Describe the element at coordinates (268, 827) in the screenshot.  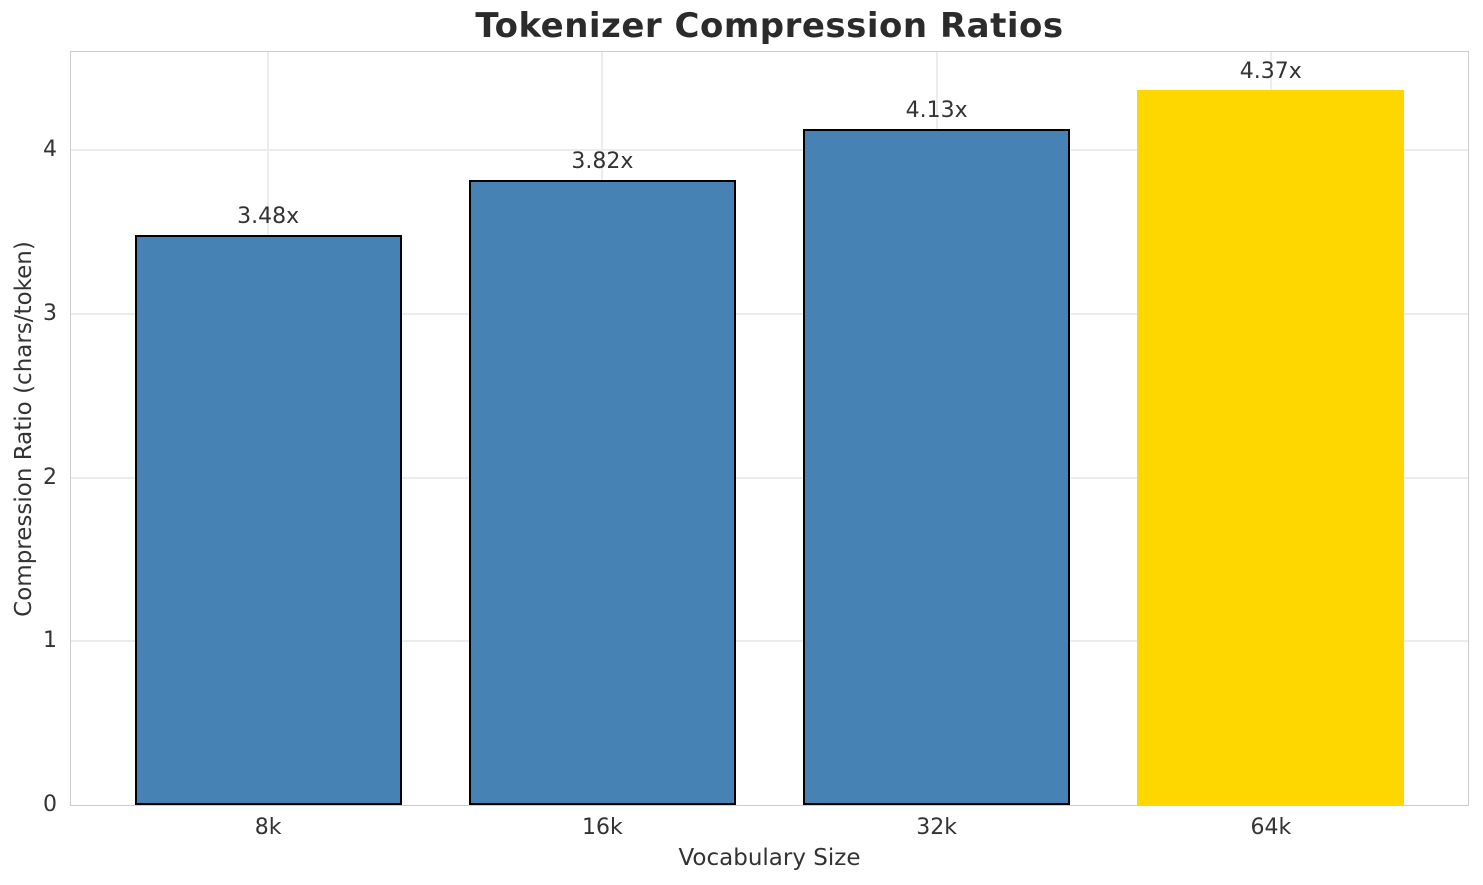
I see `x-tick-label: 8k` at that location.